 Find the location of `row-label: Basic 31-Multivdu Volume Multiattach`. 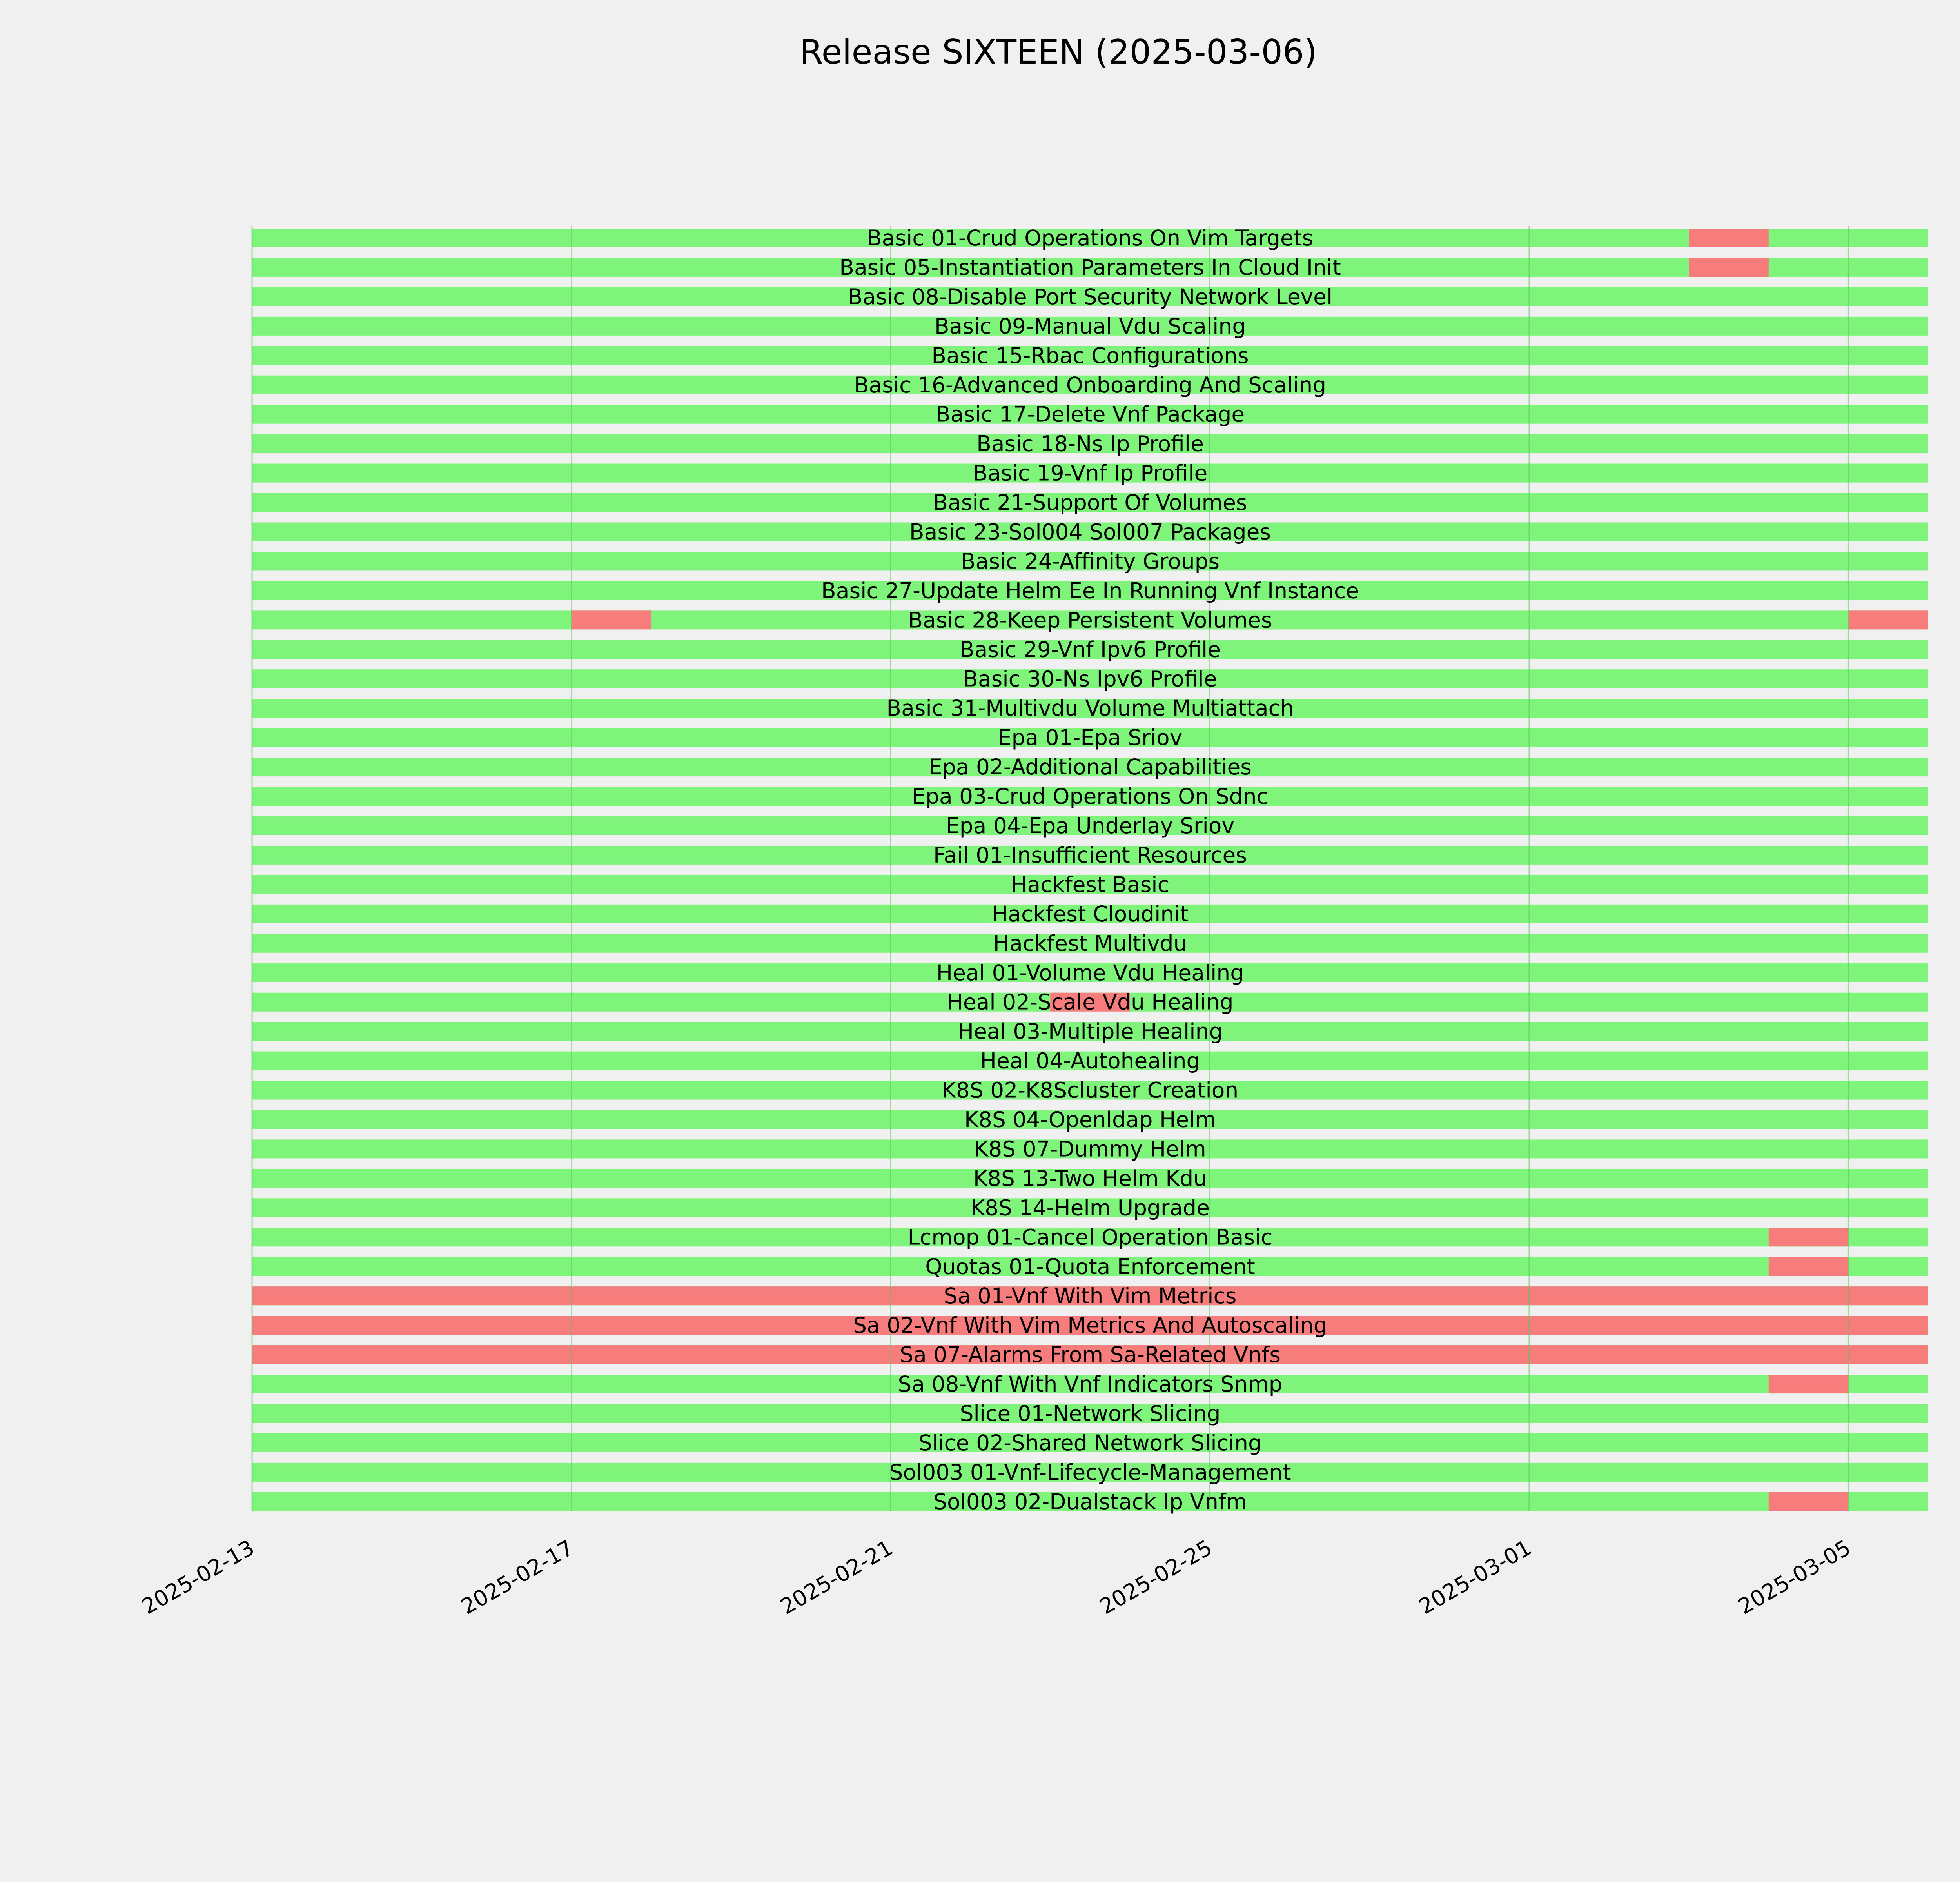

row-label: Basic 31-Multivdu Volume Multiattach is located at coordinates (1090, 708).